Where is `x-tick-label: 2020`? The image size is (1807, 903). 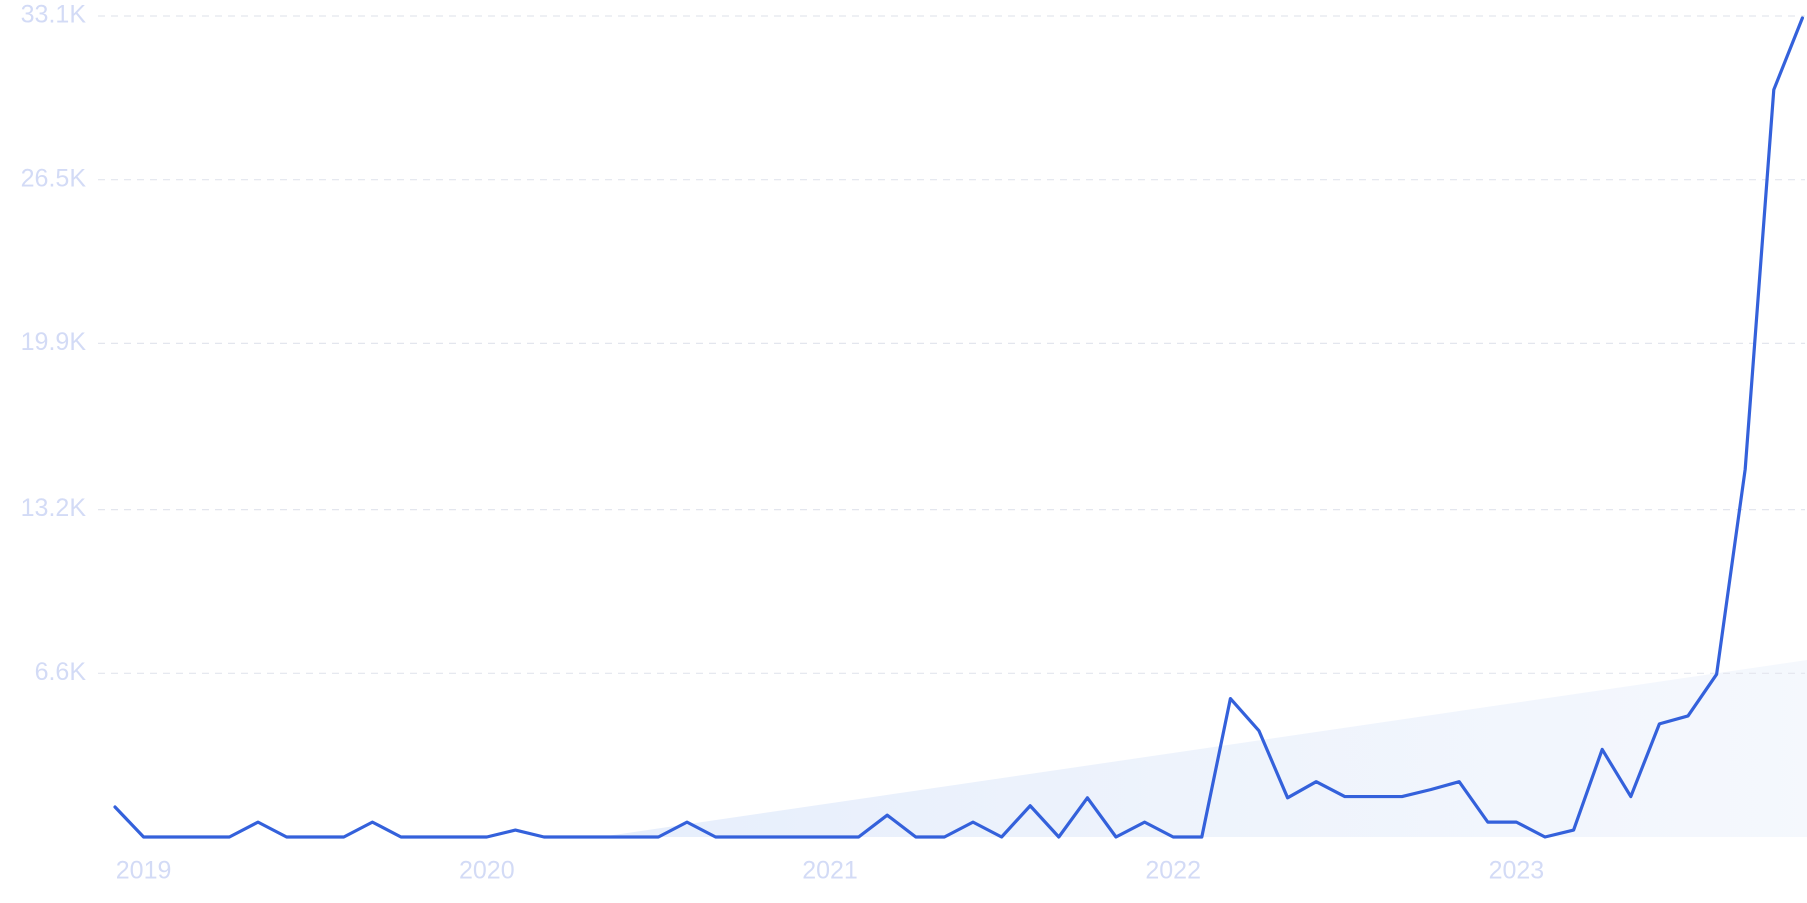 x-tick-label: 2020 is located at coordinates (487, 871).